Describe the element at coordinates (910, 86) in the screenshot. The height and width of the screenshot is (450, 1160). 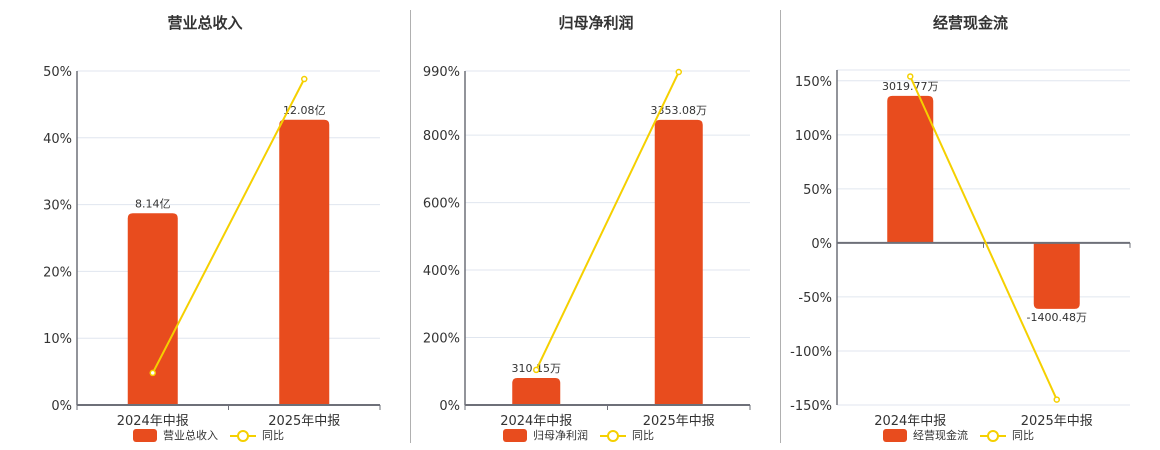
I see `bar-value-label: 3019.77万` at that location.